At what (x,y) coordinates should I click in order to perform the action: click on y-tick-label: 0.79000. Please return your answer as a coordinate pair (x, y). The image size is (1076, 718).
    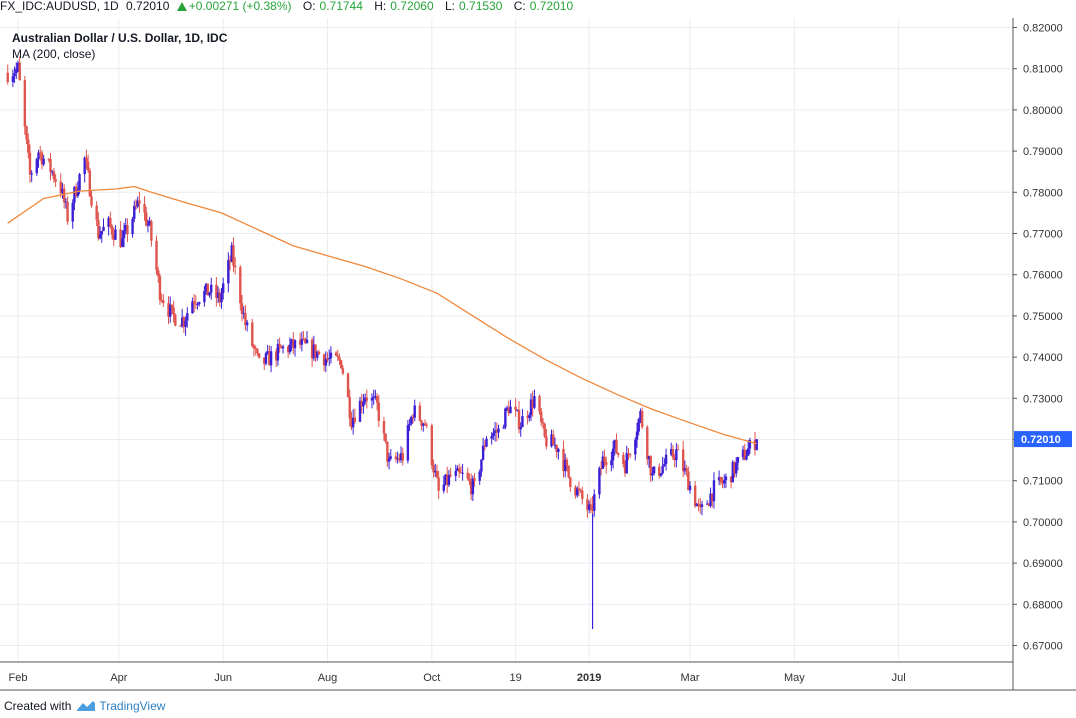
    Looking at the image, I should click on (1043, 152).